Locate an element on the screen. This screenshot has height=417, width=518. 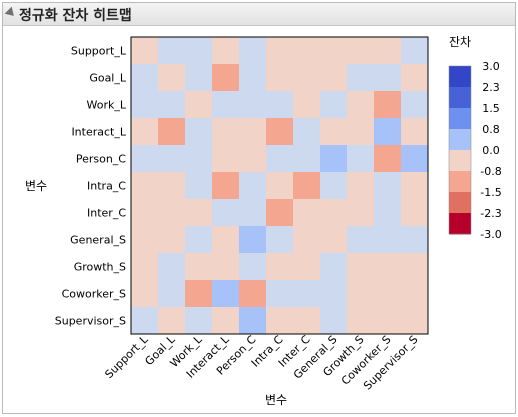
panel-title-bar: 정규화 잔차 히트맵 is located at coordinates (259, 14).